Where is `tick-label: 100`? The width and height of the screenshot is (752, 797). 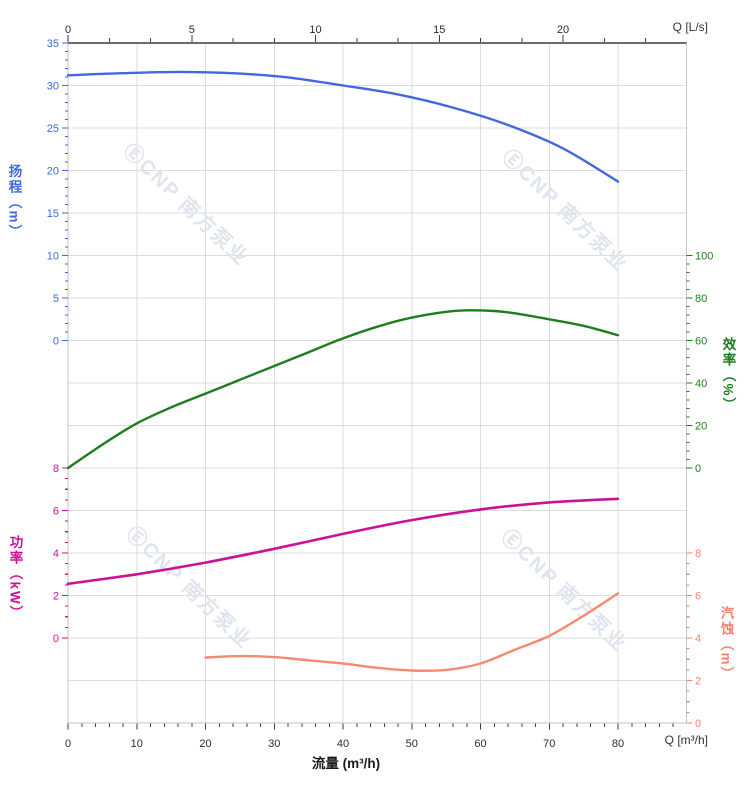
tick-label: 100 is located at coordinates (704, 257).